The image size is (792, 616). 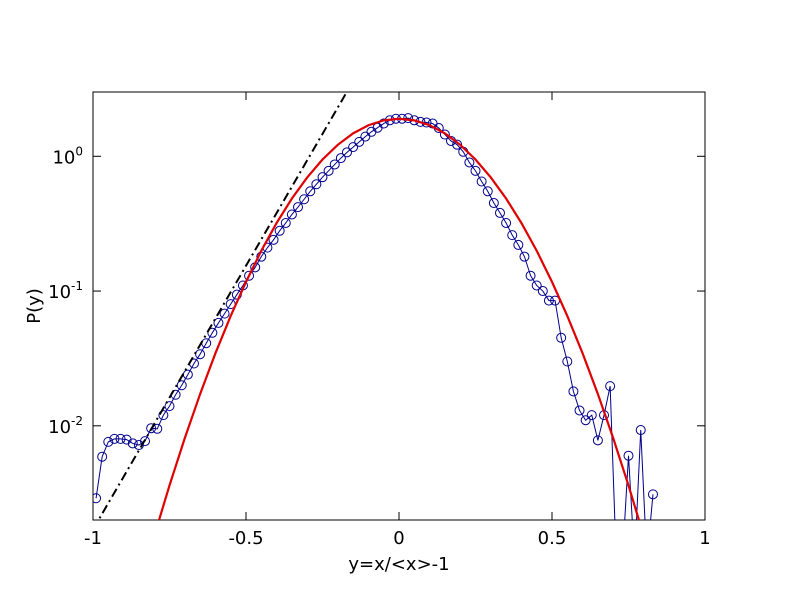 I want to click on y-tick-exponent: 0, so click(x=79, y=151).